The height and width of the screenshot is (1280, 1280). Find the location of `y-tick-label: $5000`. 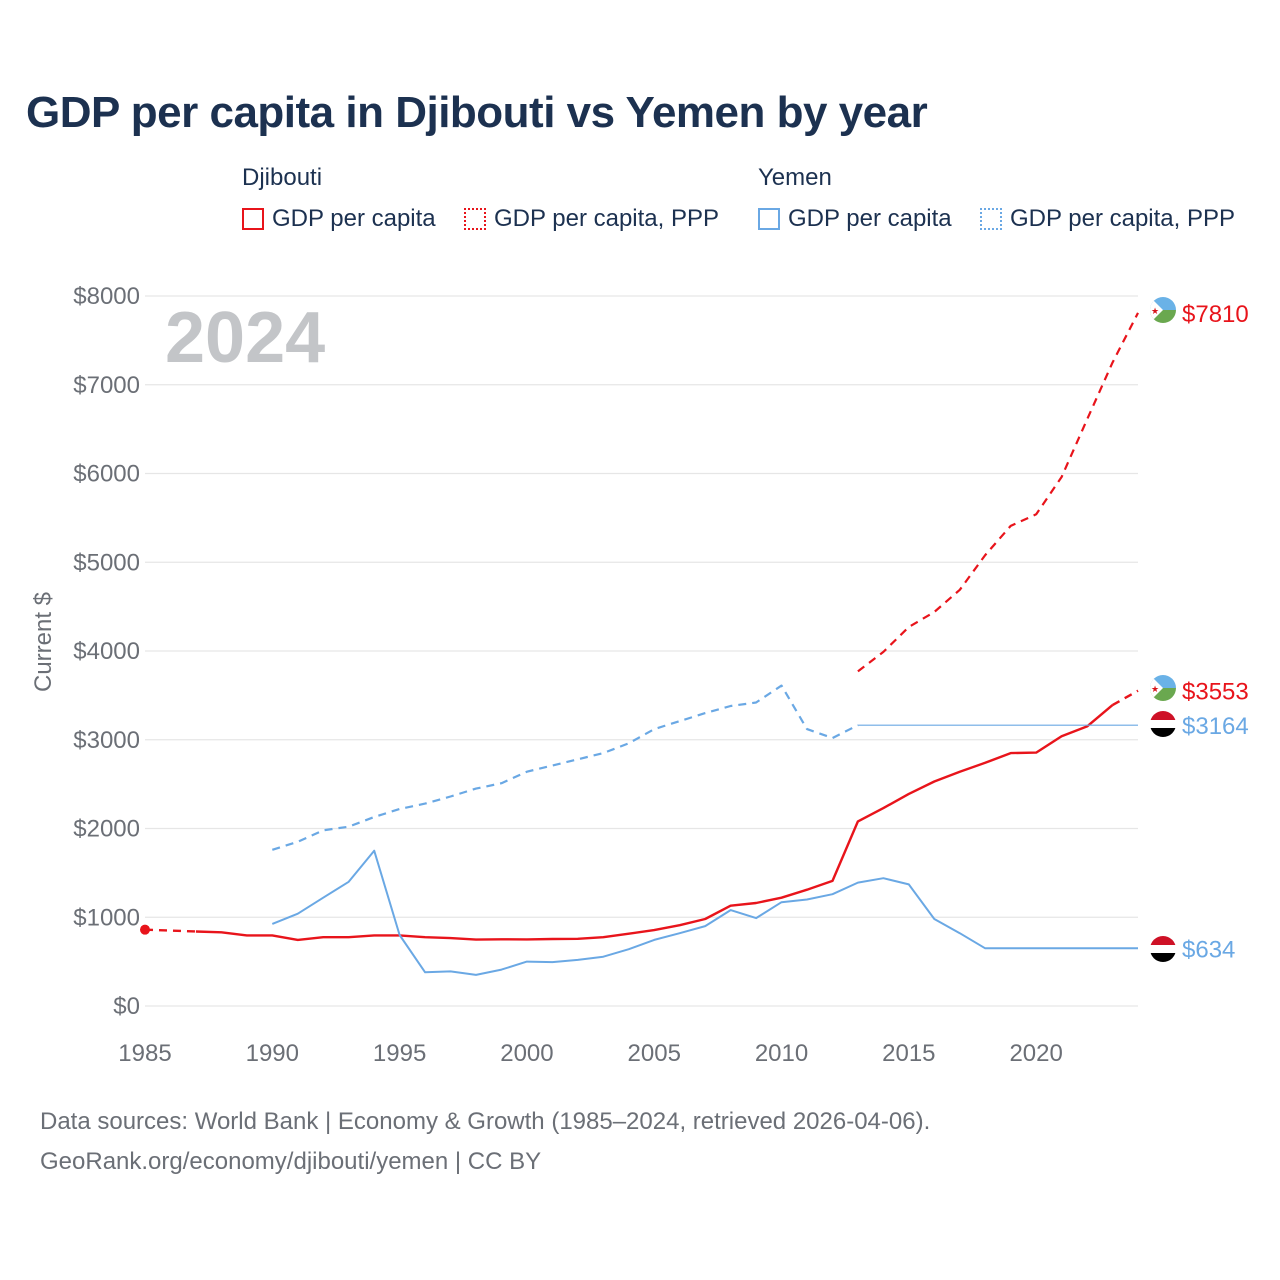

y-tick-label: $5000 is located at coordinates (106, 562).